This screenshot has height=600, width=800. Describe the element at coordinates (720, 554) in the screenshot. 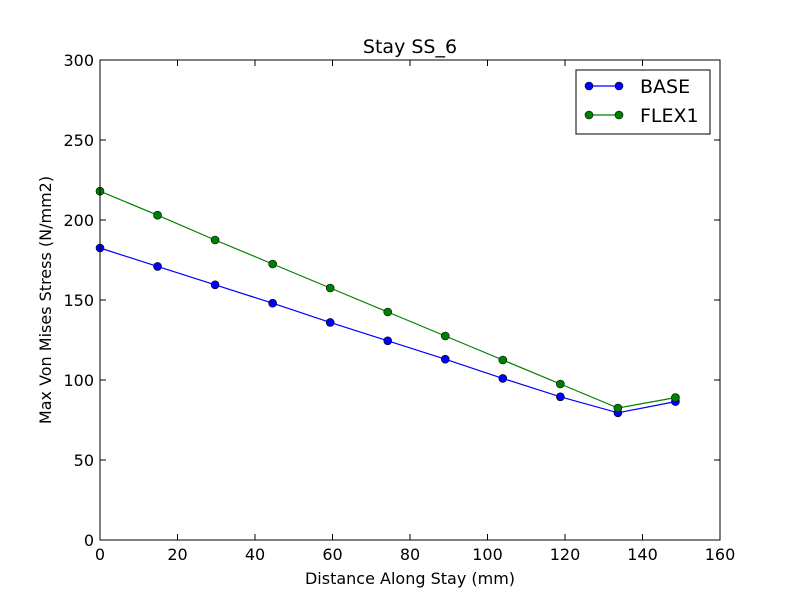

I see `x-tick-label: 160` at that location.